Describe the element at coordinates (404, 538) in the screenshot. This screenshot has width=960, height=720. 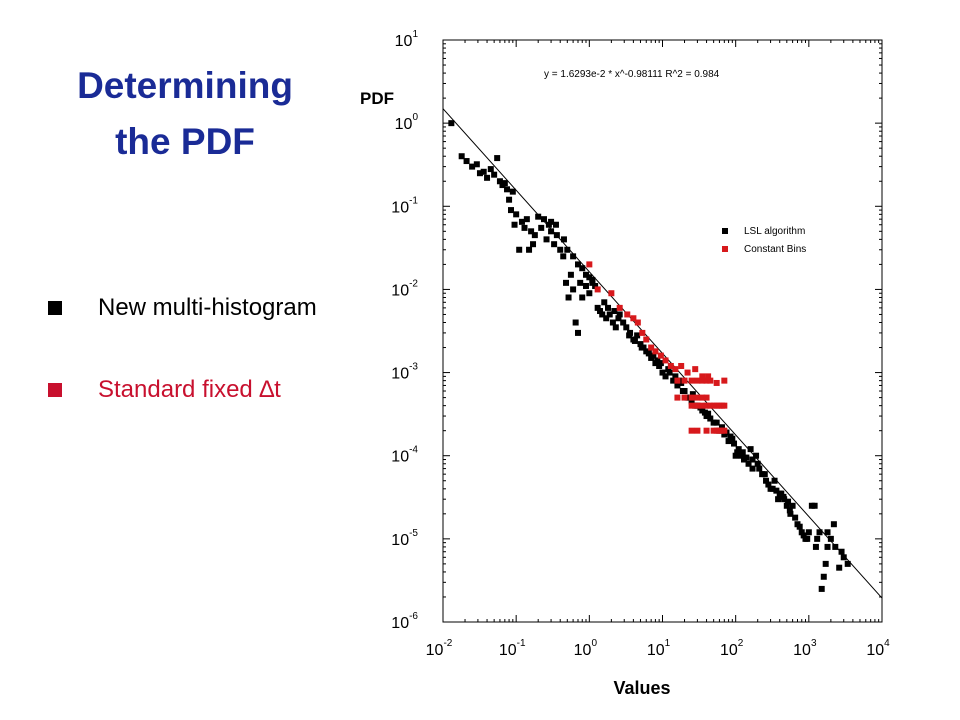
I see `y-tick-label: 10⁻⁵` at that location.